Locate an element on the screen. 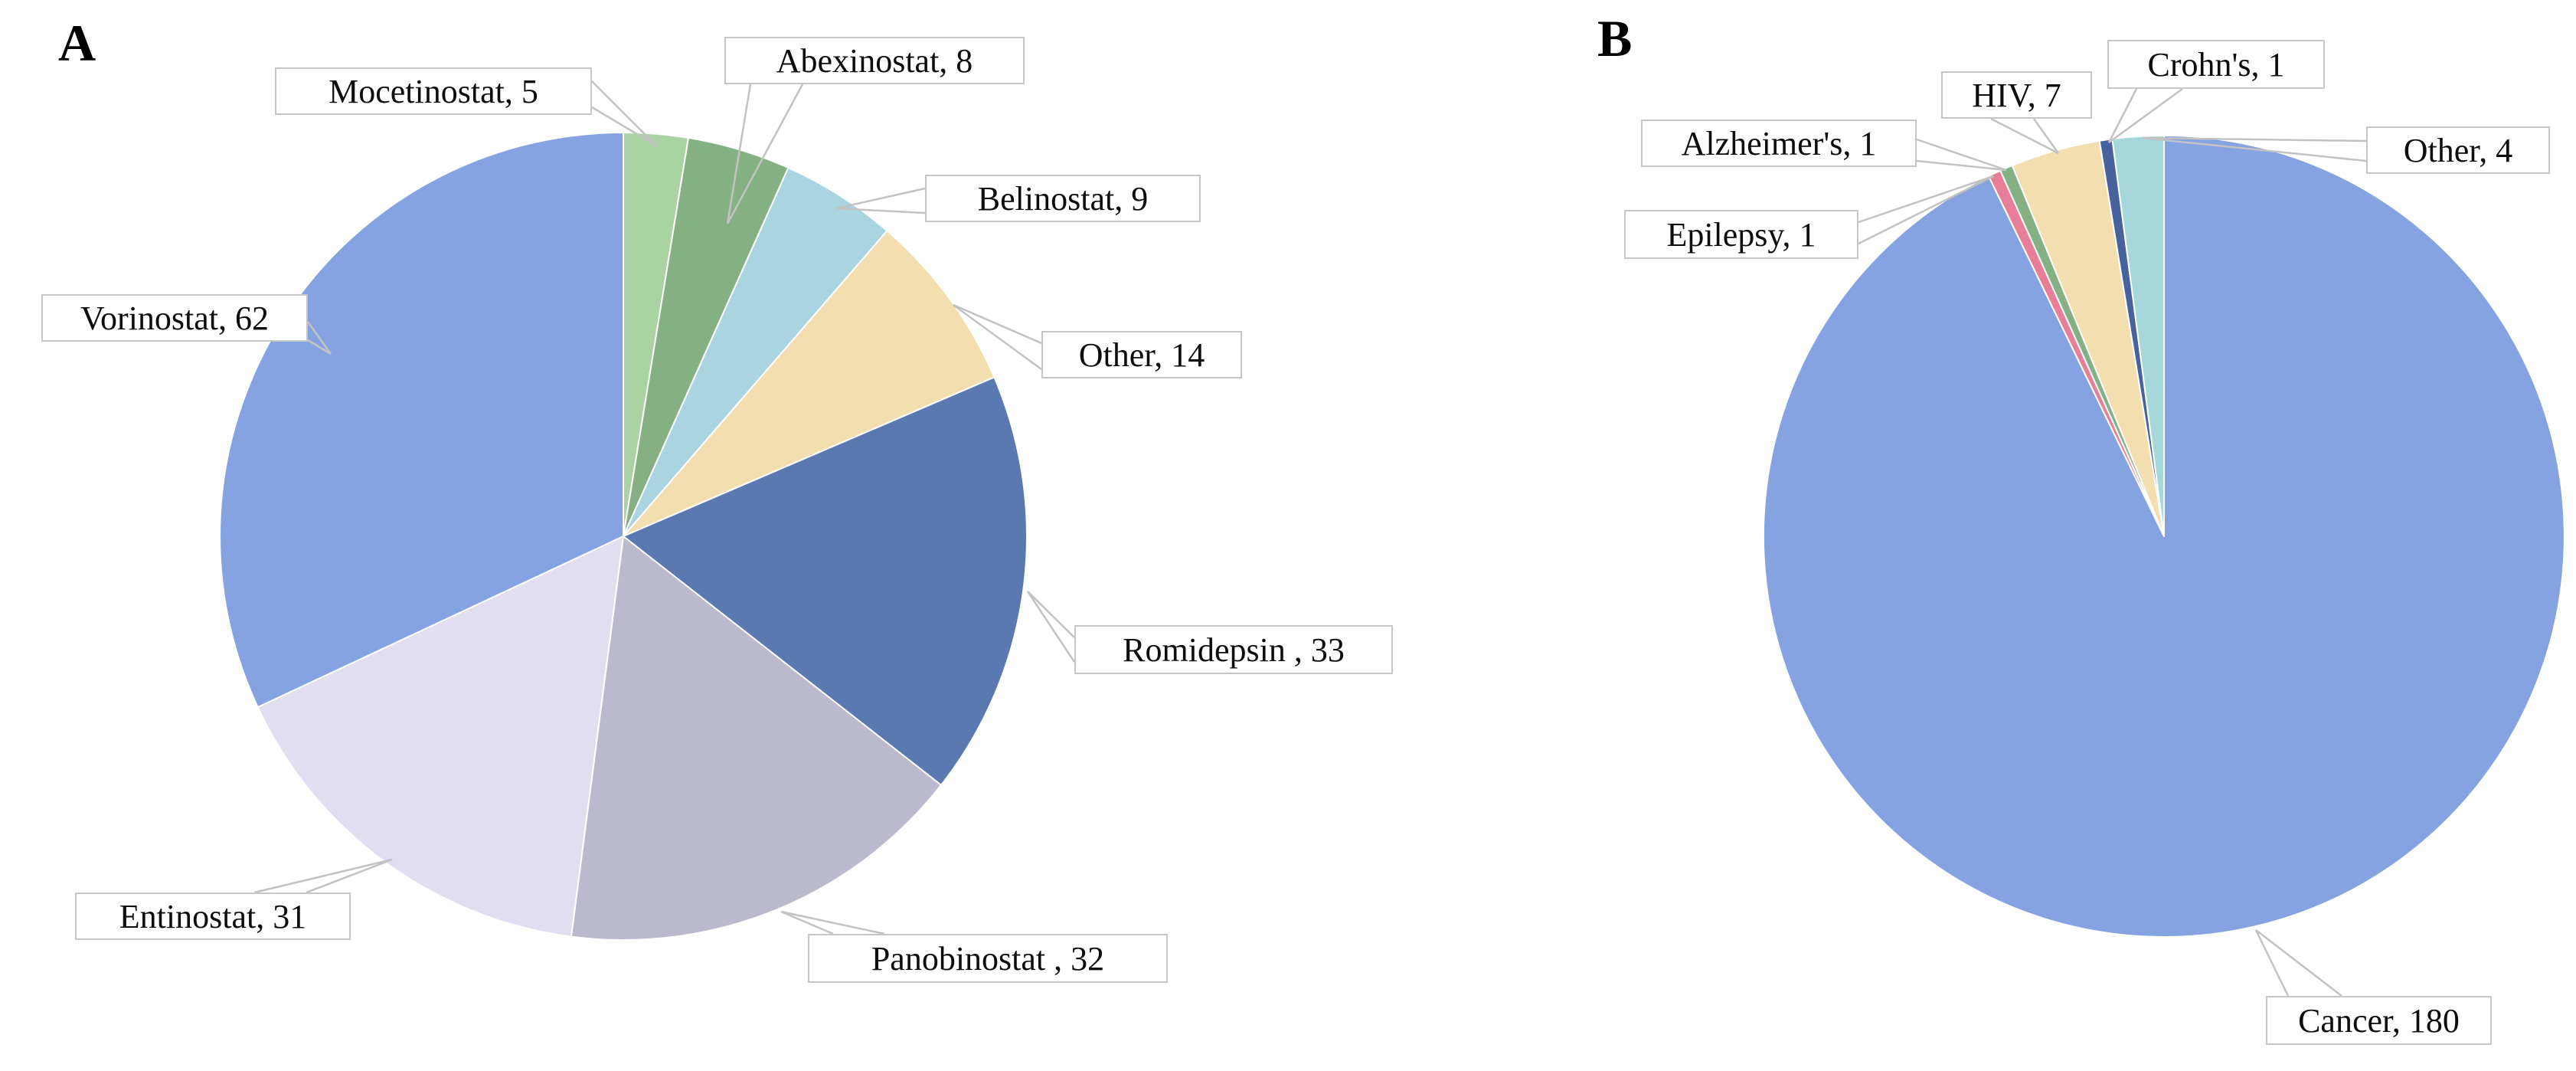 The width and height of the screenshot is (2576, 1071). callout-label-other: Other, 14 is located at coordinates (1141, 355).